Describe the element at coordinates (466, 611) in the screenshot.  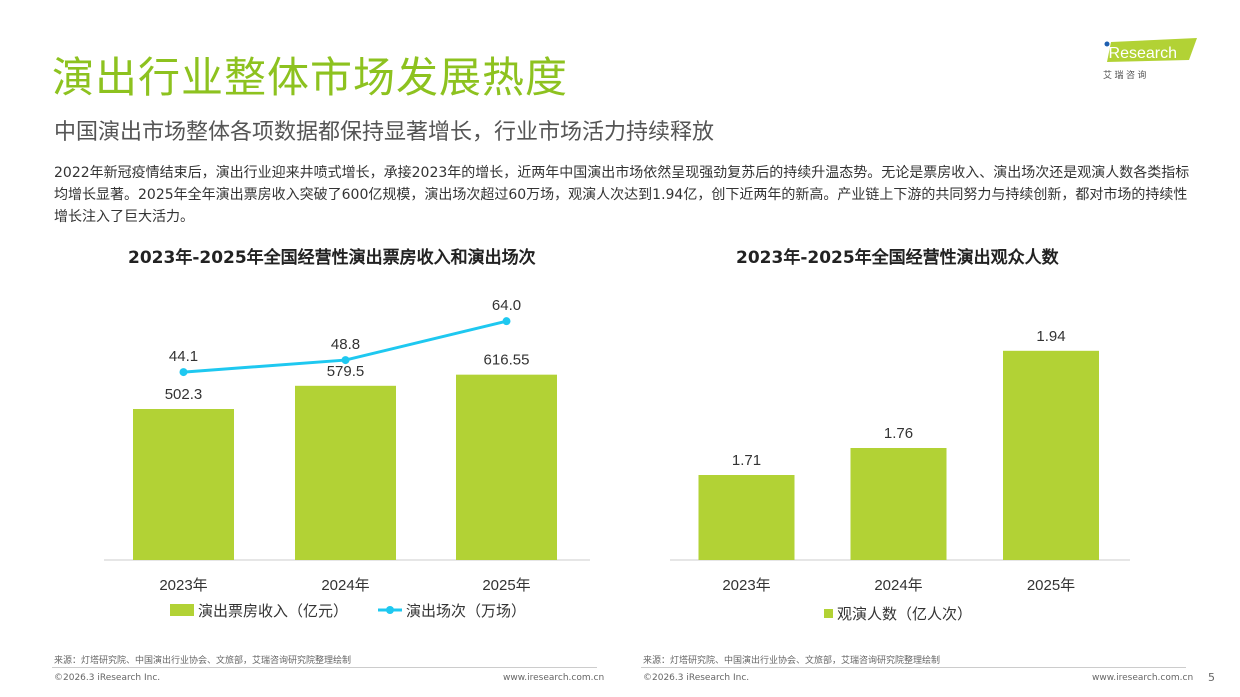
I see `legend-label-shows: 演出场次（万场）` at that location.